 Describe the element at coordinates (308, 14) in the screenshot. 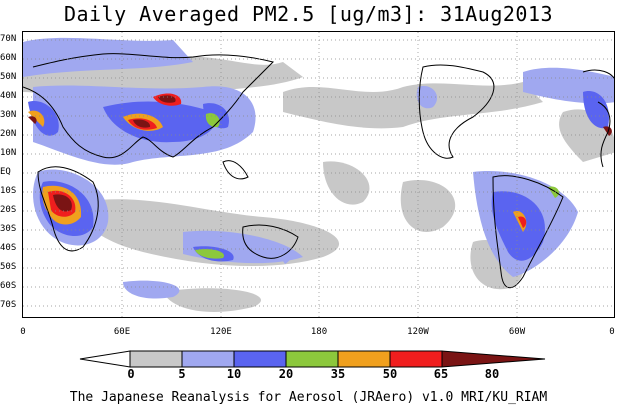

I see `map-title: Daily Averaged PM2.5 [ug/m3]: 31Aug2013` at that location.